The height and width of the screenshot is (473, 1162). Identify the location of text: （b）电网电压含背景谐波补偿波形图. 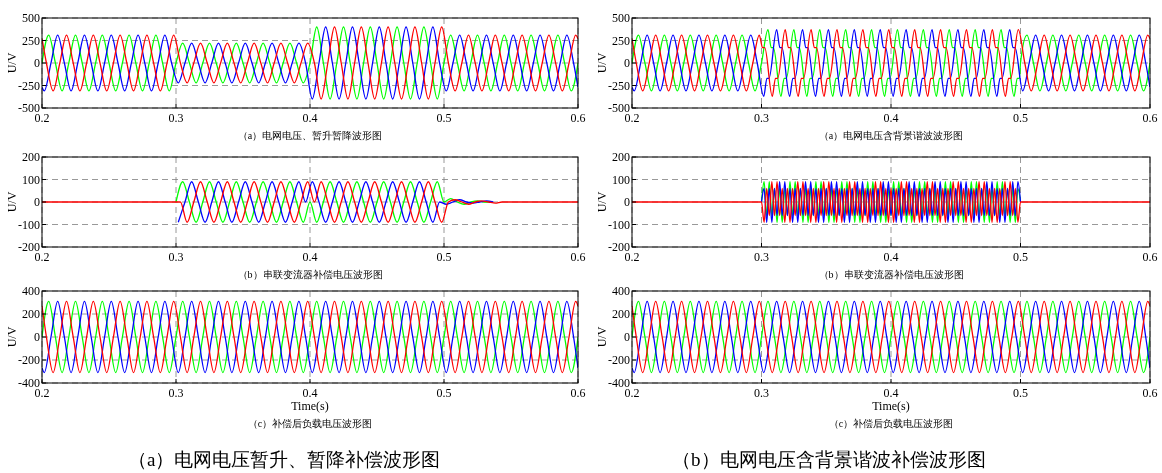
(829, 459).